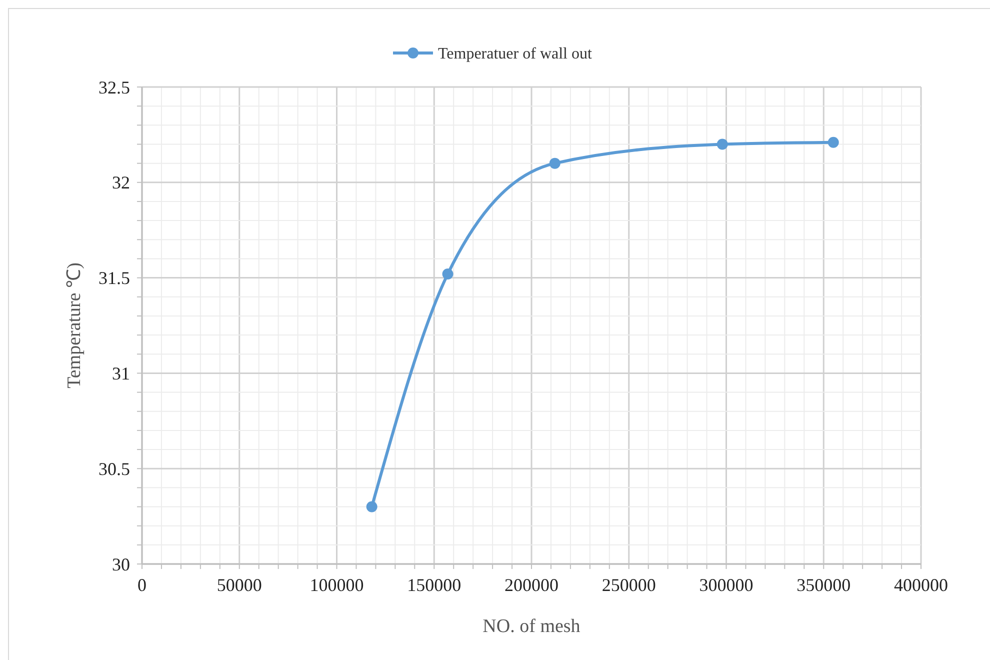 The height and width of the screenshot is (660, 990). I want to click on x-tick-label: 350000, so click(823, 585).